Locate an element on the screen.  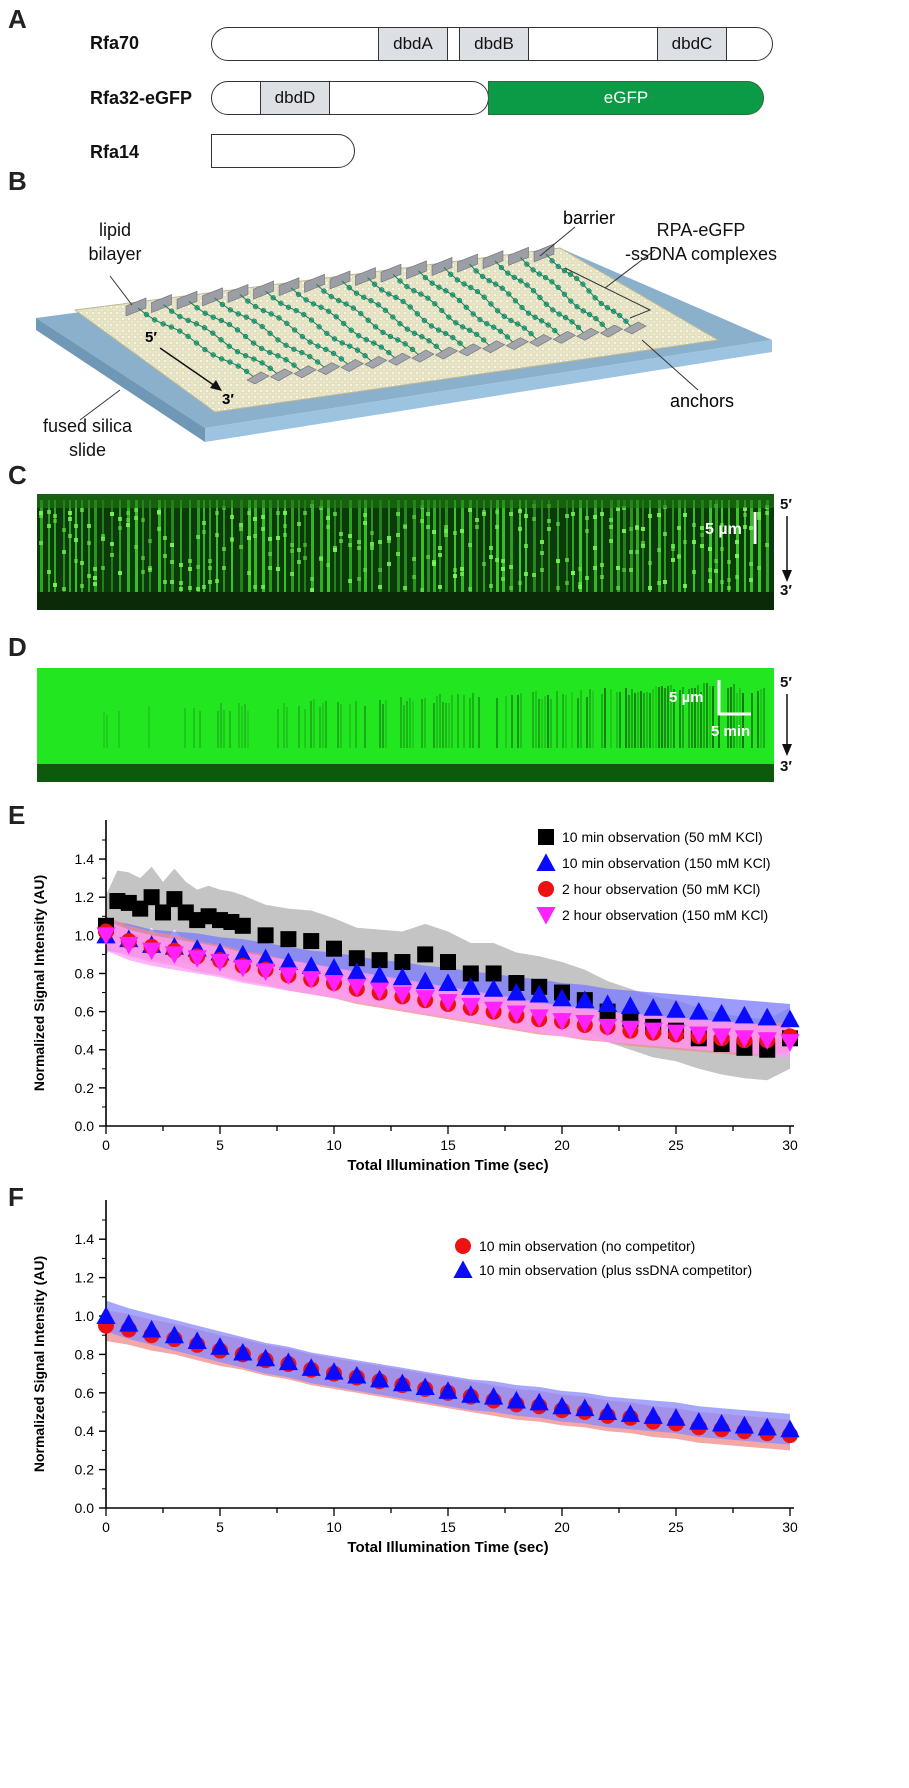
e-xtick-label: 25 is located at coordinates (676, 1145).